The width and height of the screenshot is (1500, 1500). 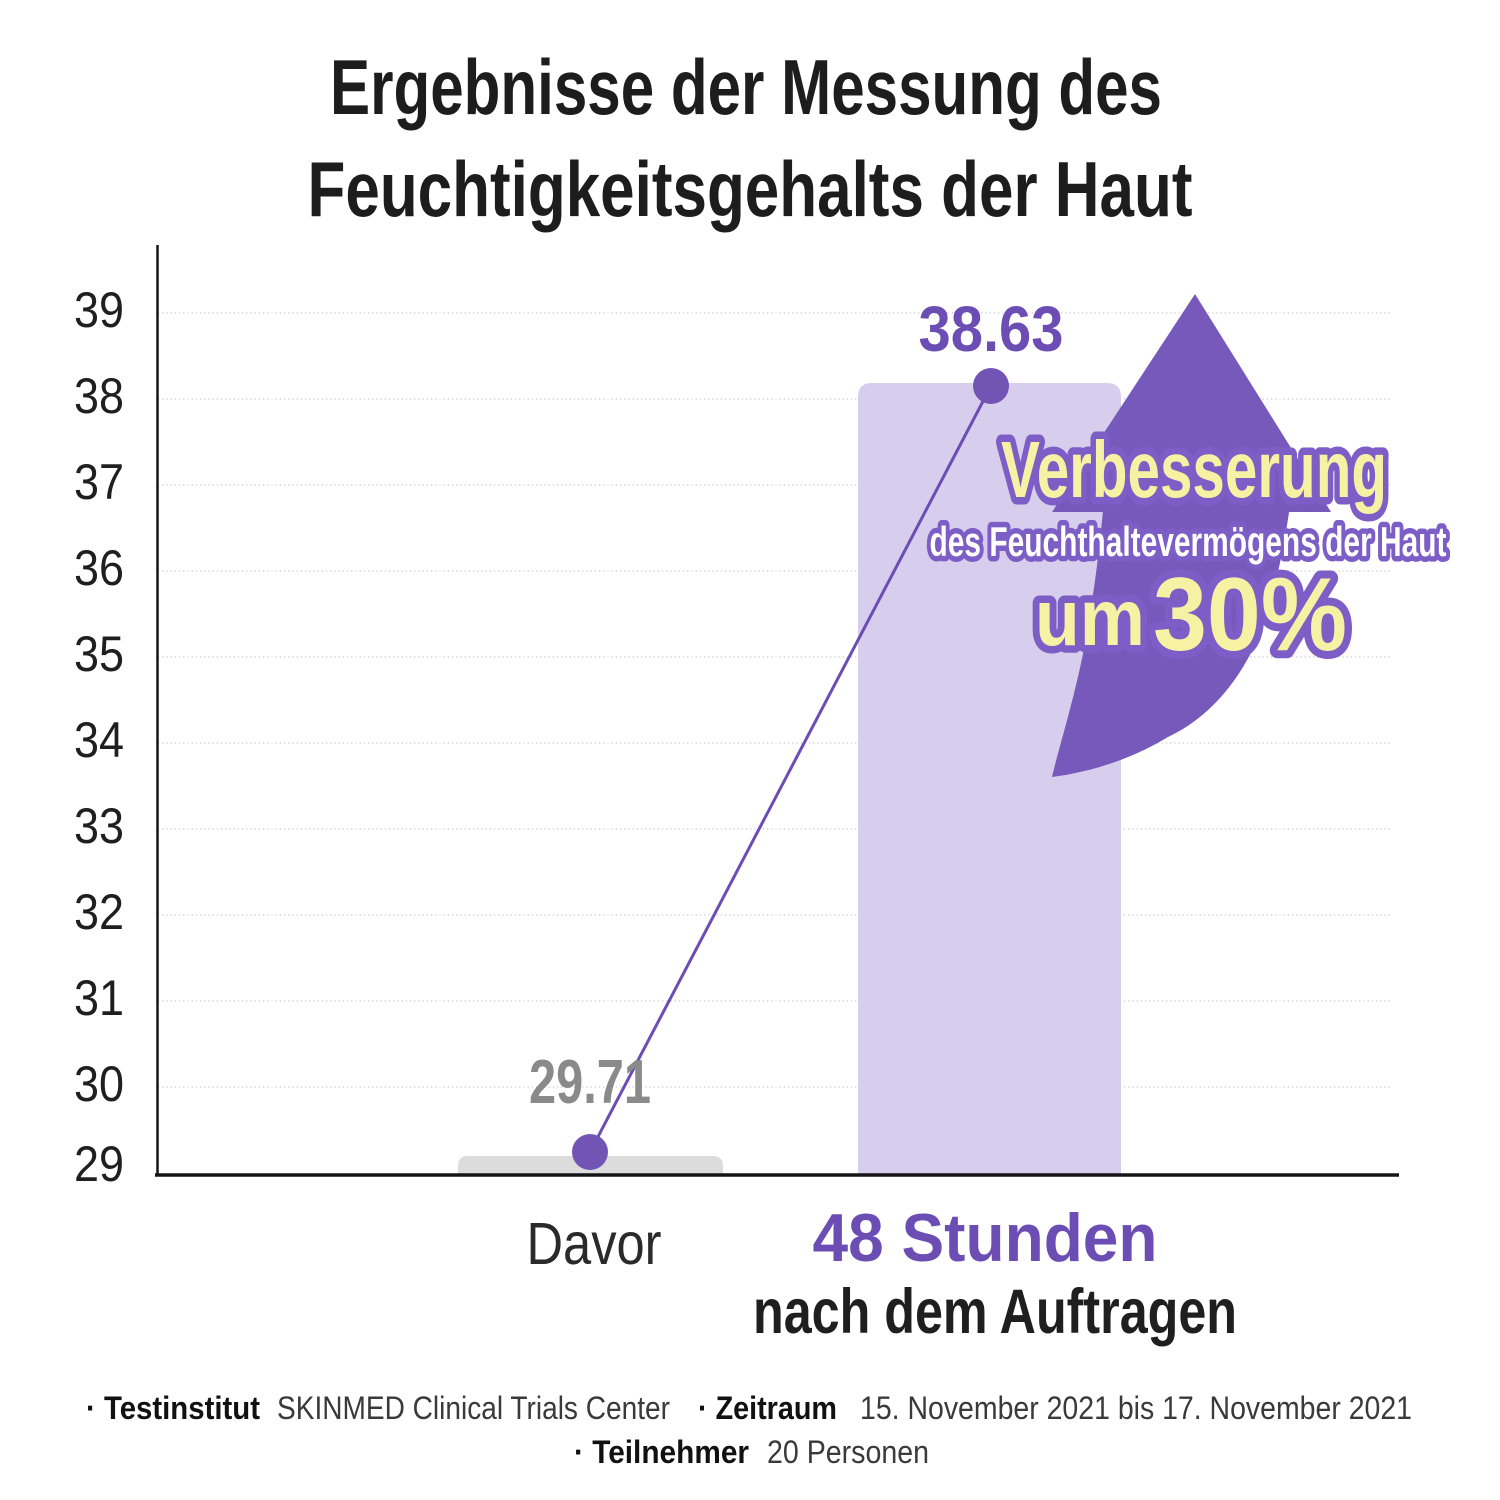 I want to click on svg-text: 38.63, so click(x=991, y=329).